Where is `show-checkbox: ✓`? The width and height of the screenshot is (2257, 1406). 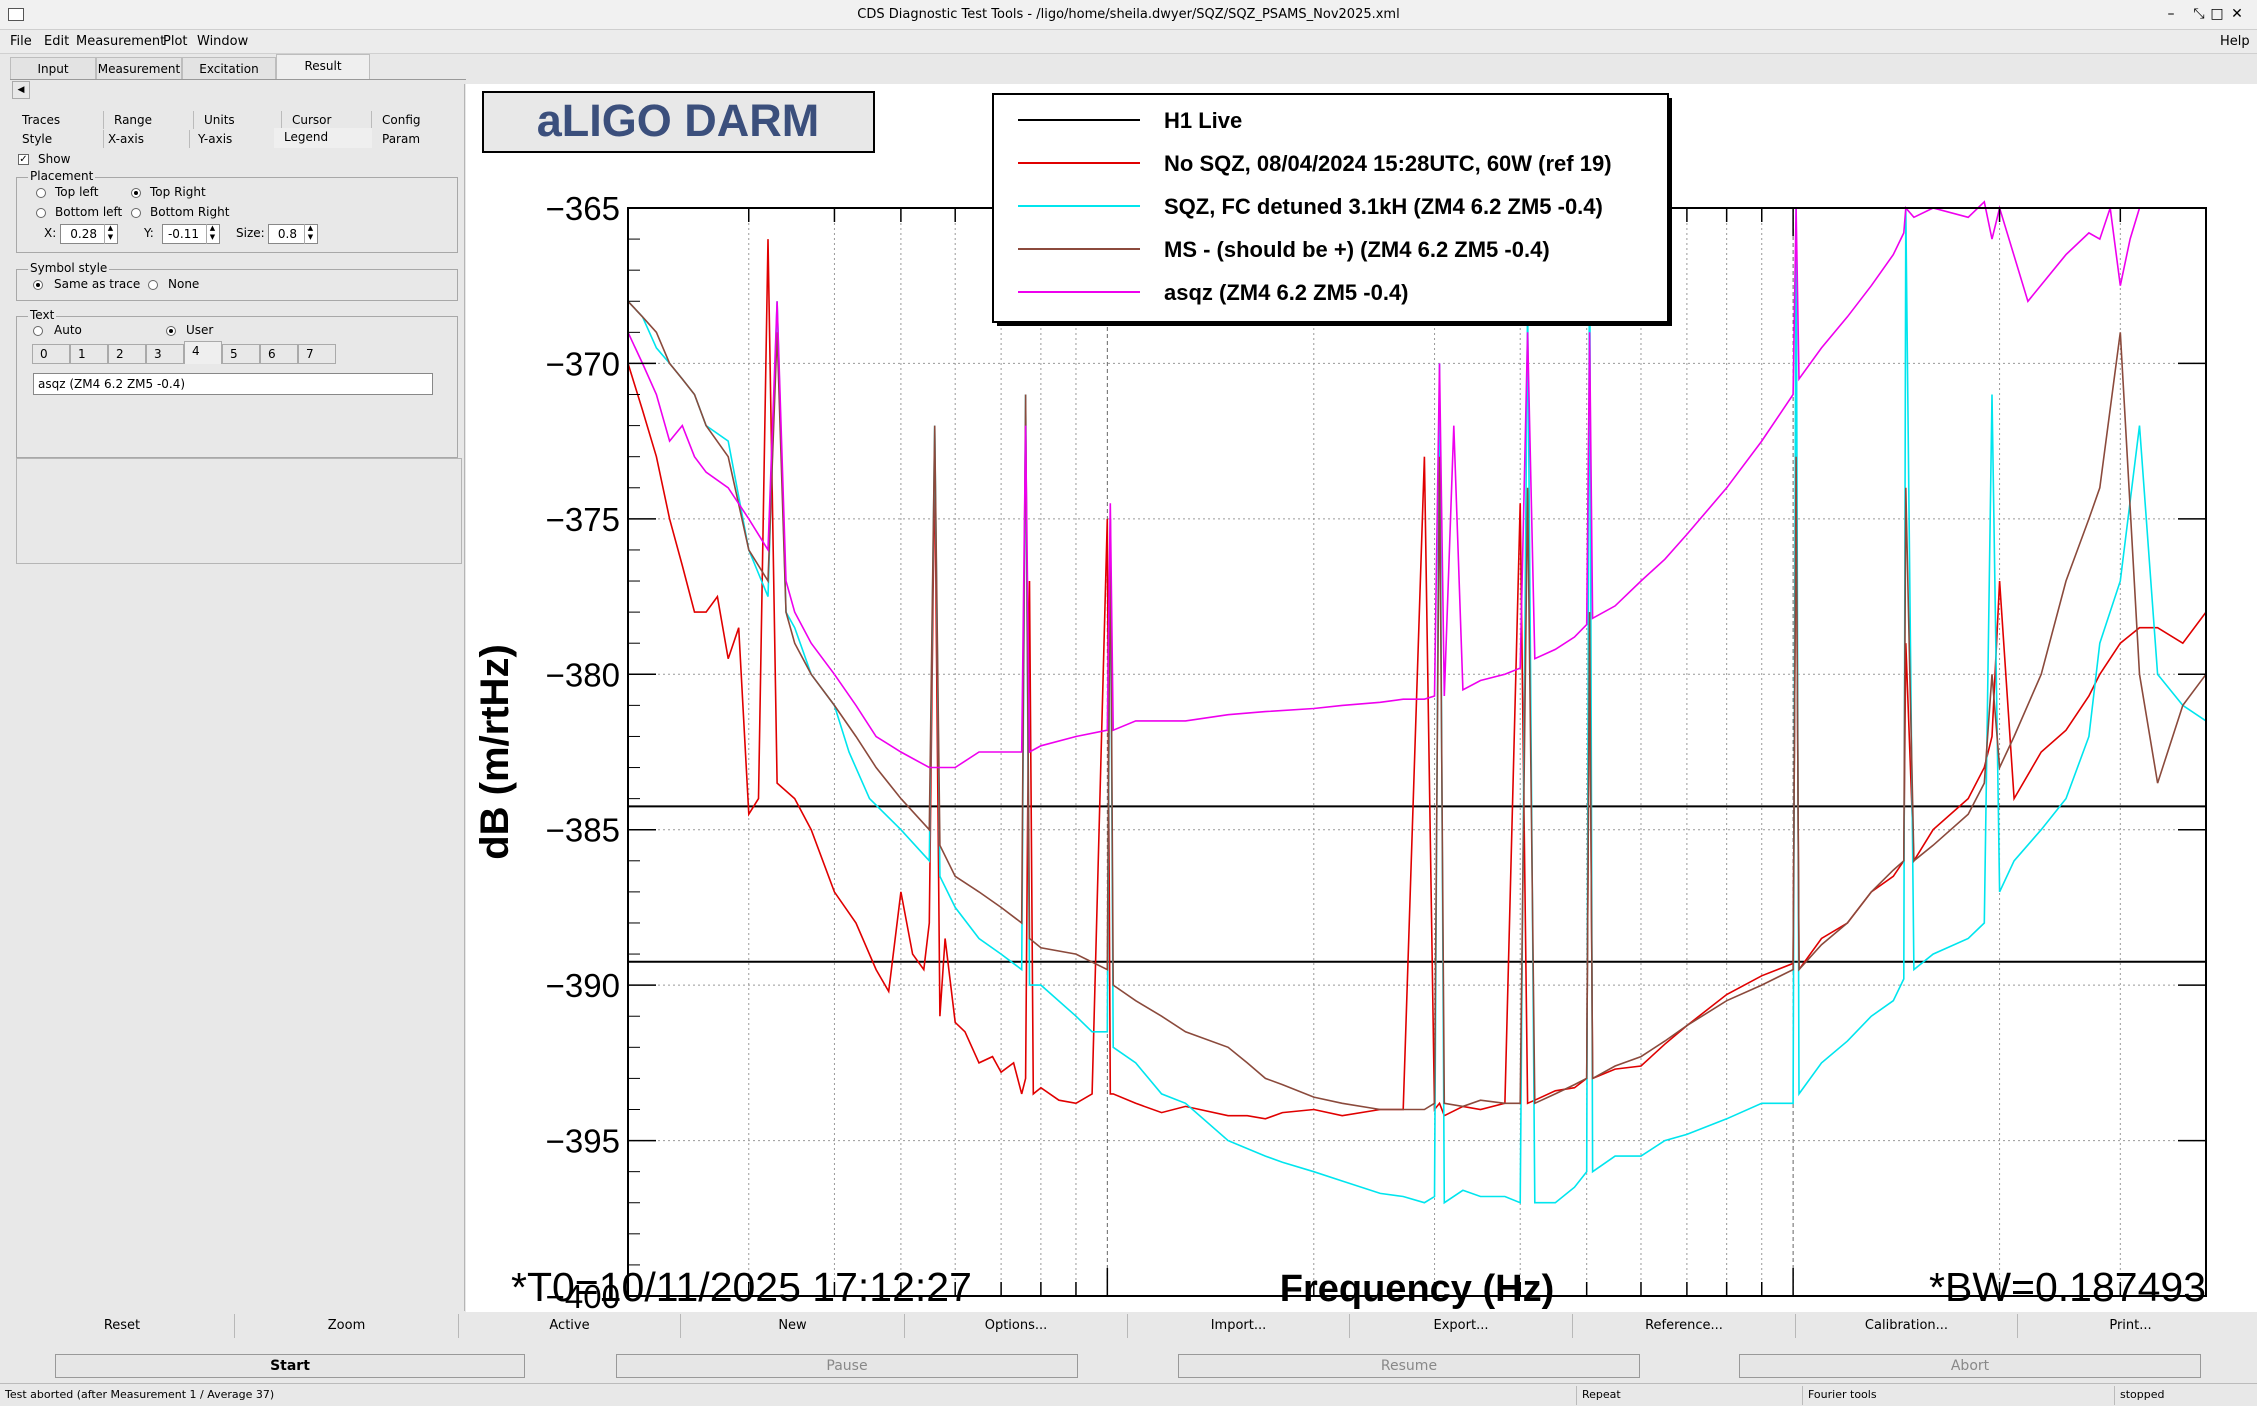 show-checkbox: ✓ is located at coordinates (23, 159).